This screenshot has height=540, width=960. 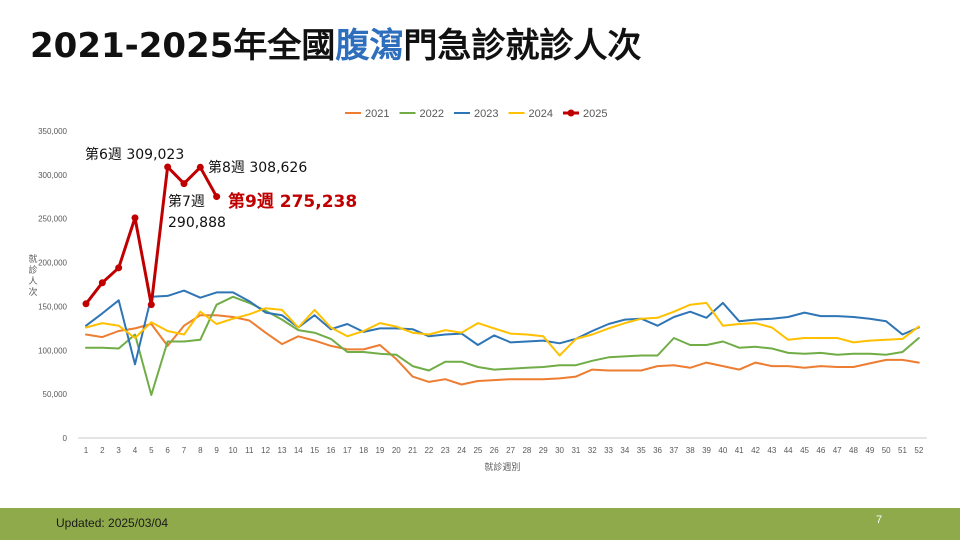 I want to click on y-tick-label: 150,000, so click(x=52, y=306).